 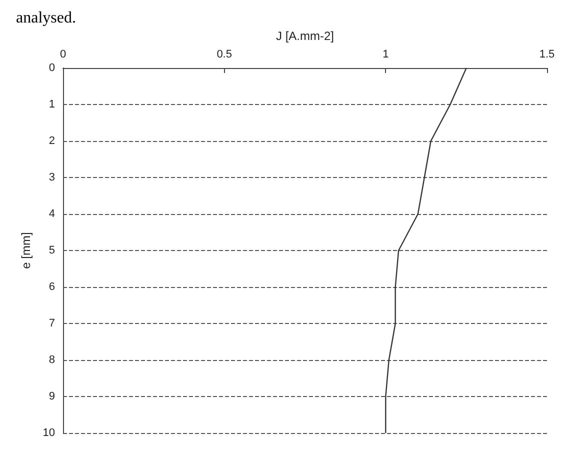 I want to click on y-tick-label: 5, so click(x=51, y=250).